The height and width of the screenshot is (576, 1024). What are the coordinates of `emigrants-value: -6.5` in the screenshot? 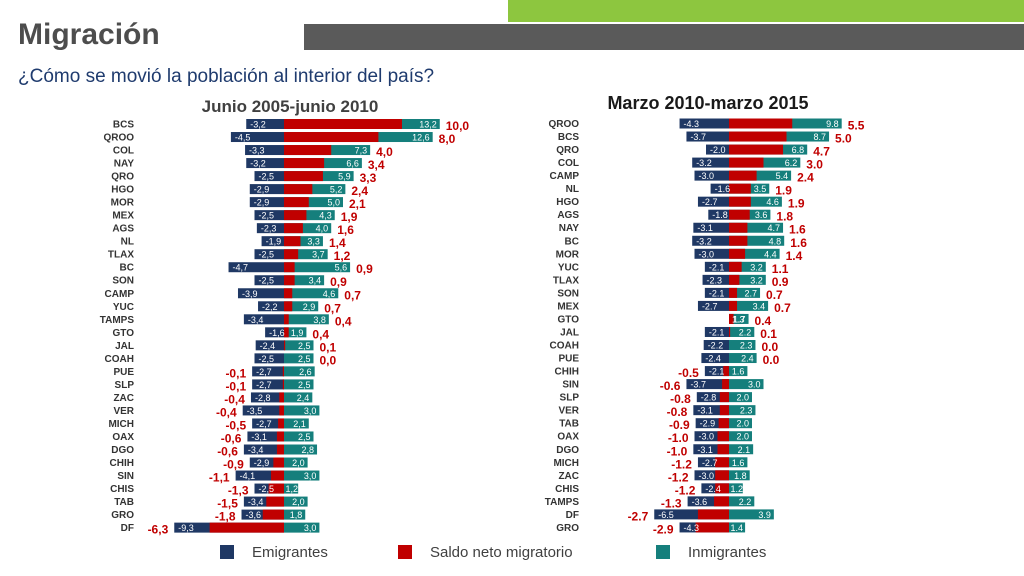 It's located at (666, 515).